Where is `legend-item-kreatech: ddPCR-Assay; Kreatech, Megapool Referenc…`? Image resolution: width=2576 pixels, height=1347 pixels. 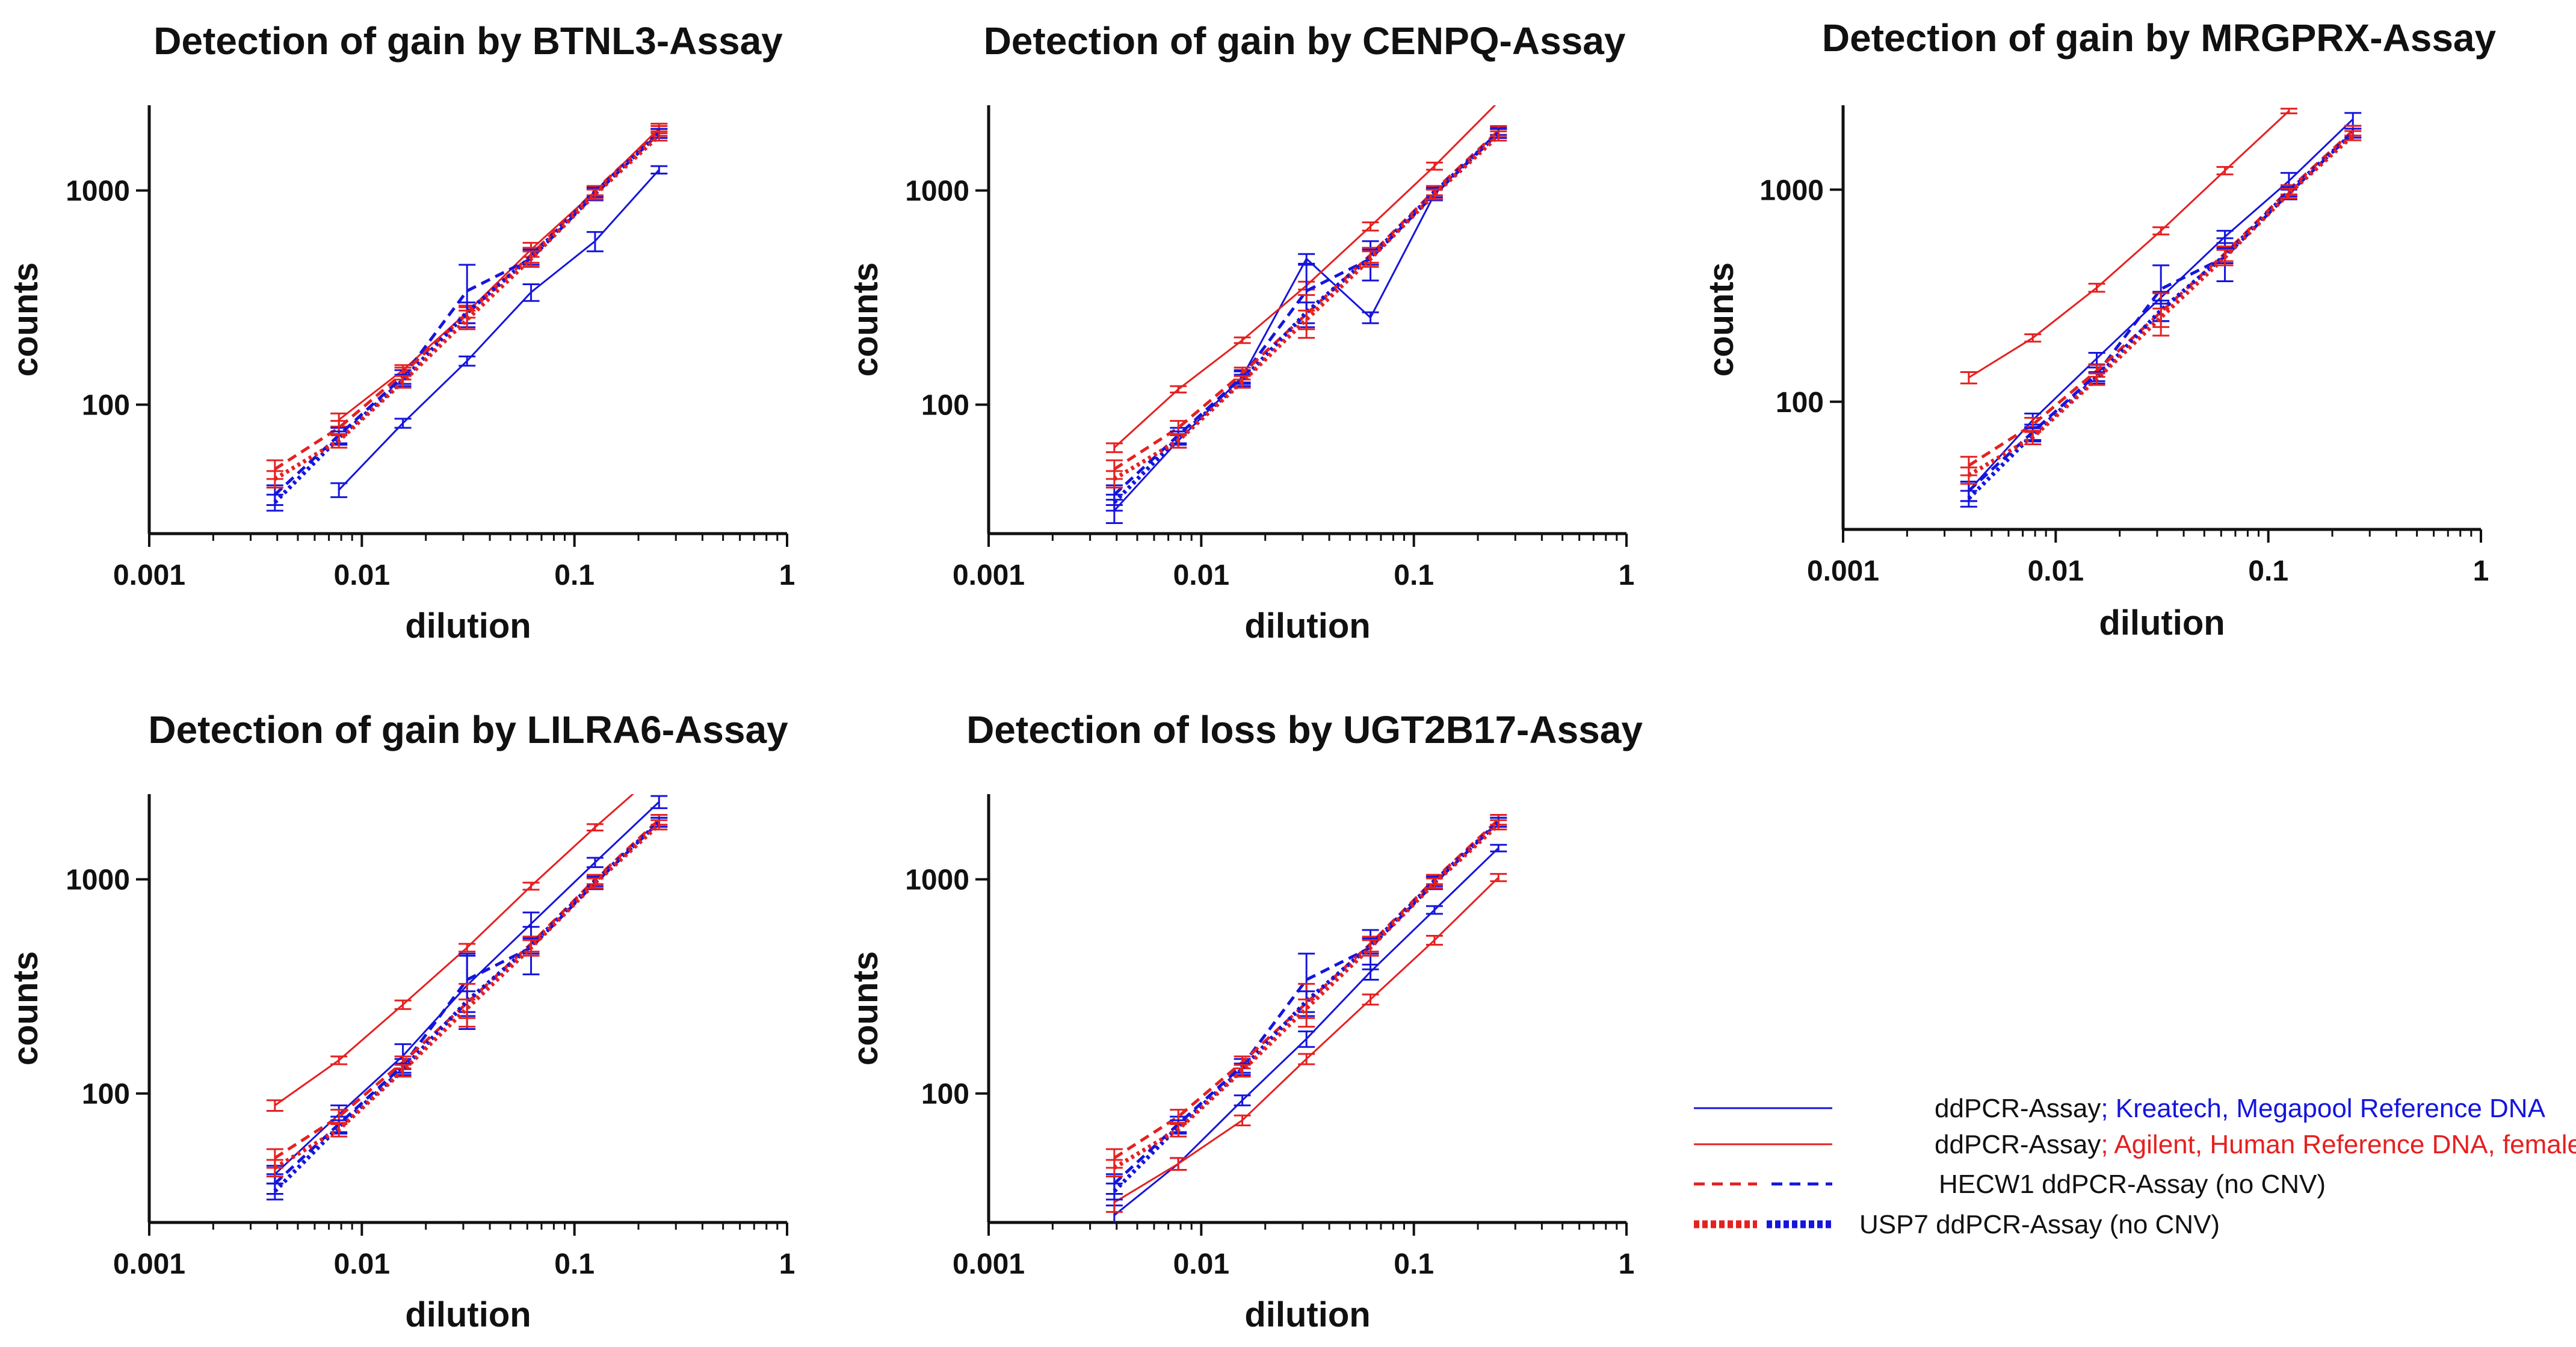
legend-item-kreatech: ddPCR-Assay; Kreatech, Megapool Referenc… is located at coordinates (2120, 1108).